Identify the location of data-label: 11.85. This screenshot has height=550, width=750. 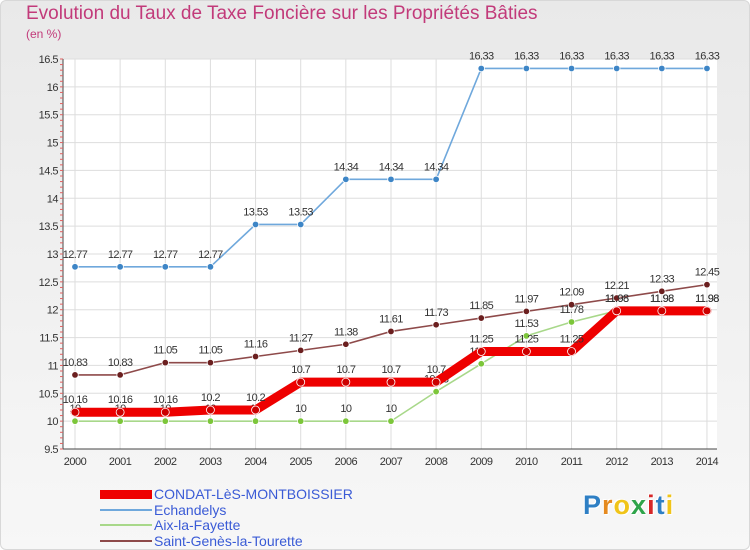
(481, 306).